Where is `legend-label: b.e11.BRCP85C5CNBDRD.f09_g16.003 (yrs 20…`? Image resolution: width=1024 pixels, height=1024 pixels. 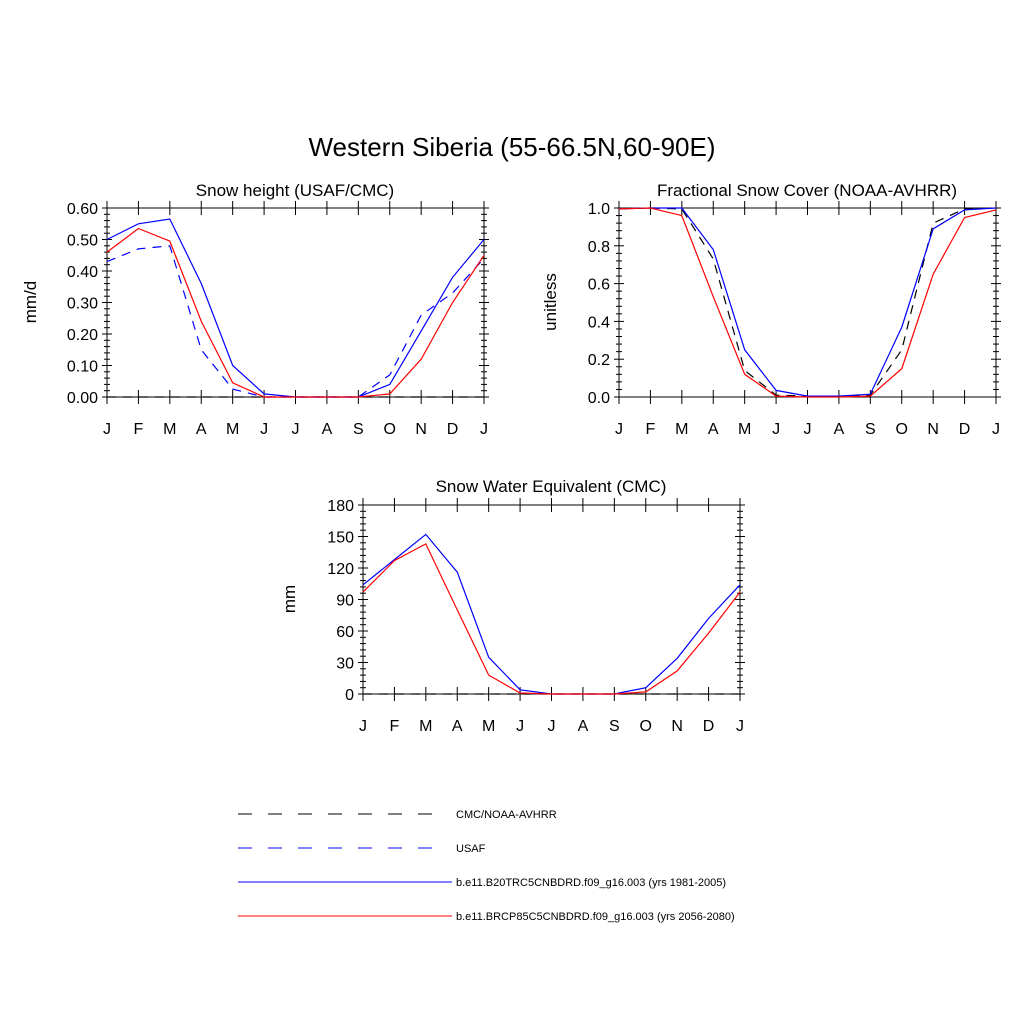
legend-label: b.e11.BRCP85C5CNBDRD.f09_g16.003 (yrs 20… is located at coordinates (595, 917).